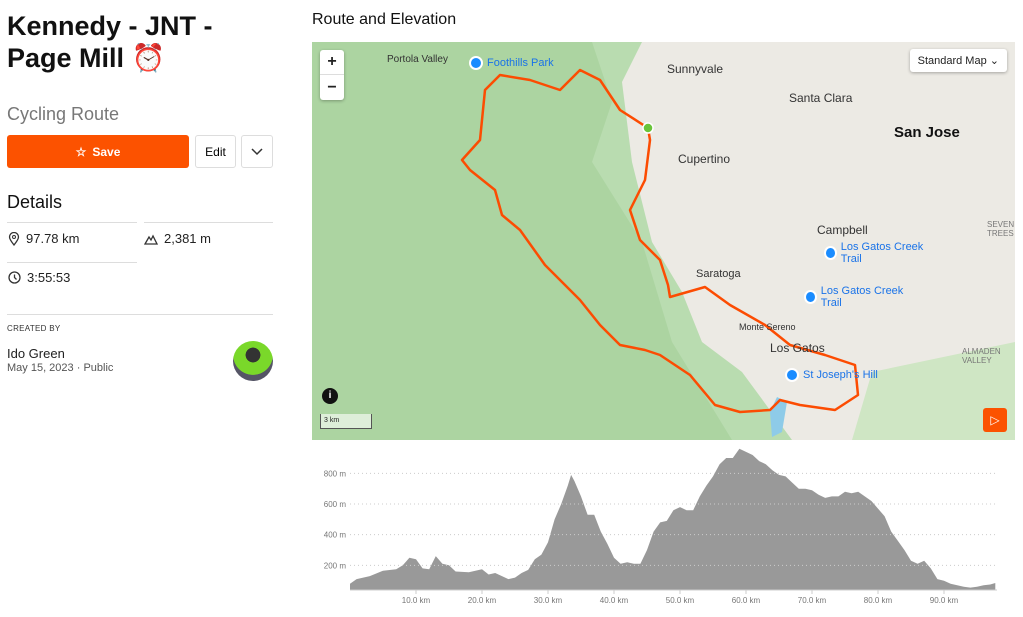 This screenshot has width=1023, height=617. What do you see at coordinates (106, 151) in the screenshot?
I see `save-label: Save` at bounding box center [106, 151].